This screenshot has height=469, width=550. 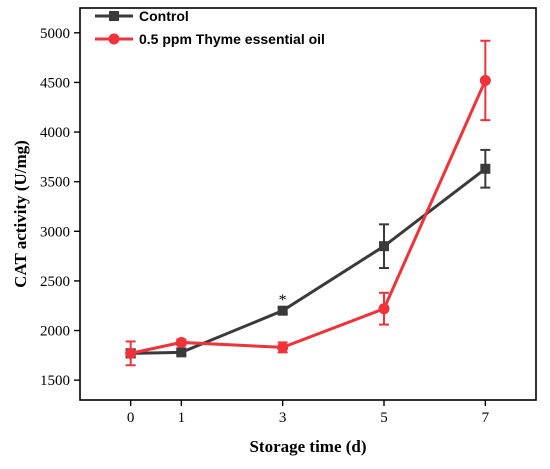 I want to click on y-axis-title: CAT activity (U/mg), so click(x=20, y=214).